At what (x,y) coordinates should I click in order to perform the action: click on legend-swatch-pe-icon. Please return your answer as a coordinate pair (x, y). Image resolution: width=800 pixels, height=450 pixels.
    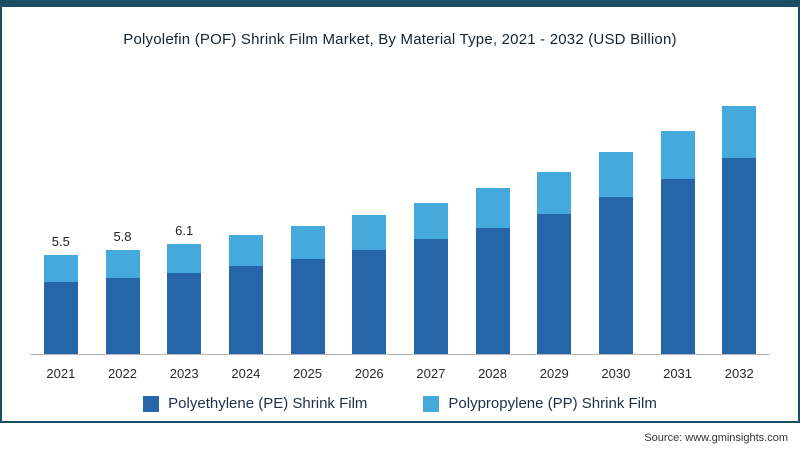
    Looking at the image, I should click on (151, 403).